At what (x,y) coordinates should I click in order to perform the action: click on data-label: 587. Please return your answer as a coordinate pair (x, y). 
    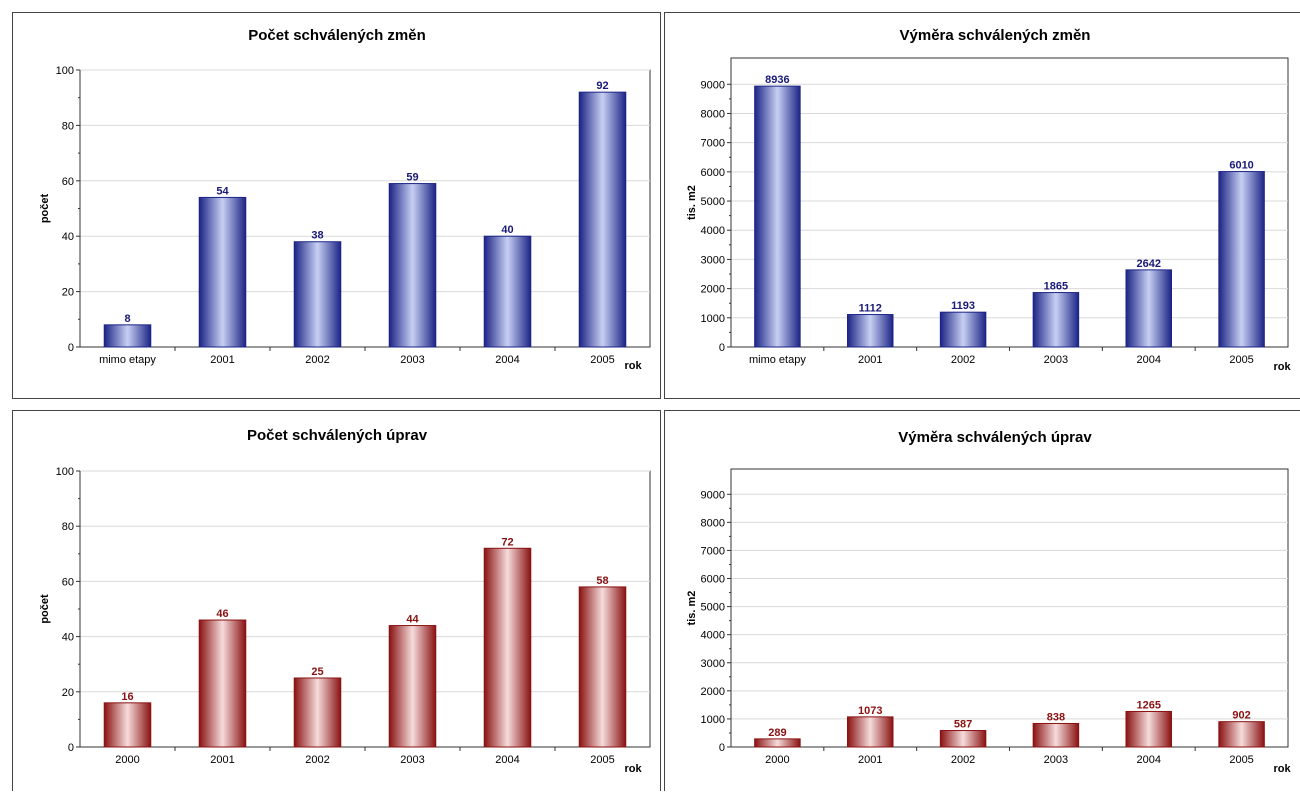
    Looking at the image, I should click on (963, 725).